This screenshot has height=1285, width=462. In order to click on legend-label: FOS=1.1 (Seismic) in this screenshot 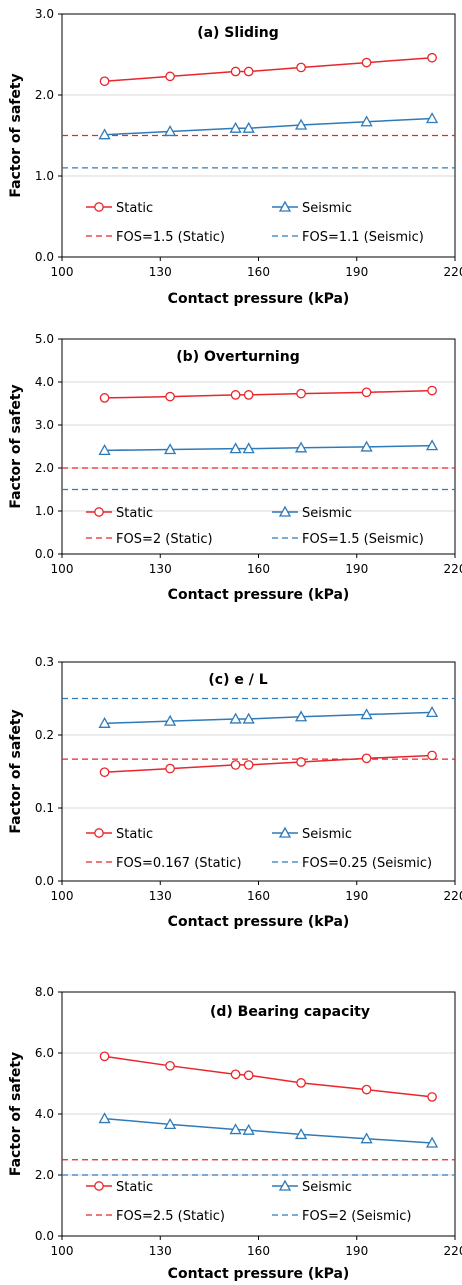, I will do `click(363, 237)`.